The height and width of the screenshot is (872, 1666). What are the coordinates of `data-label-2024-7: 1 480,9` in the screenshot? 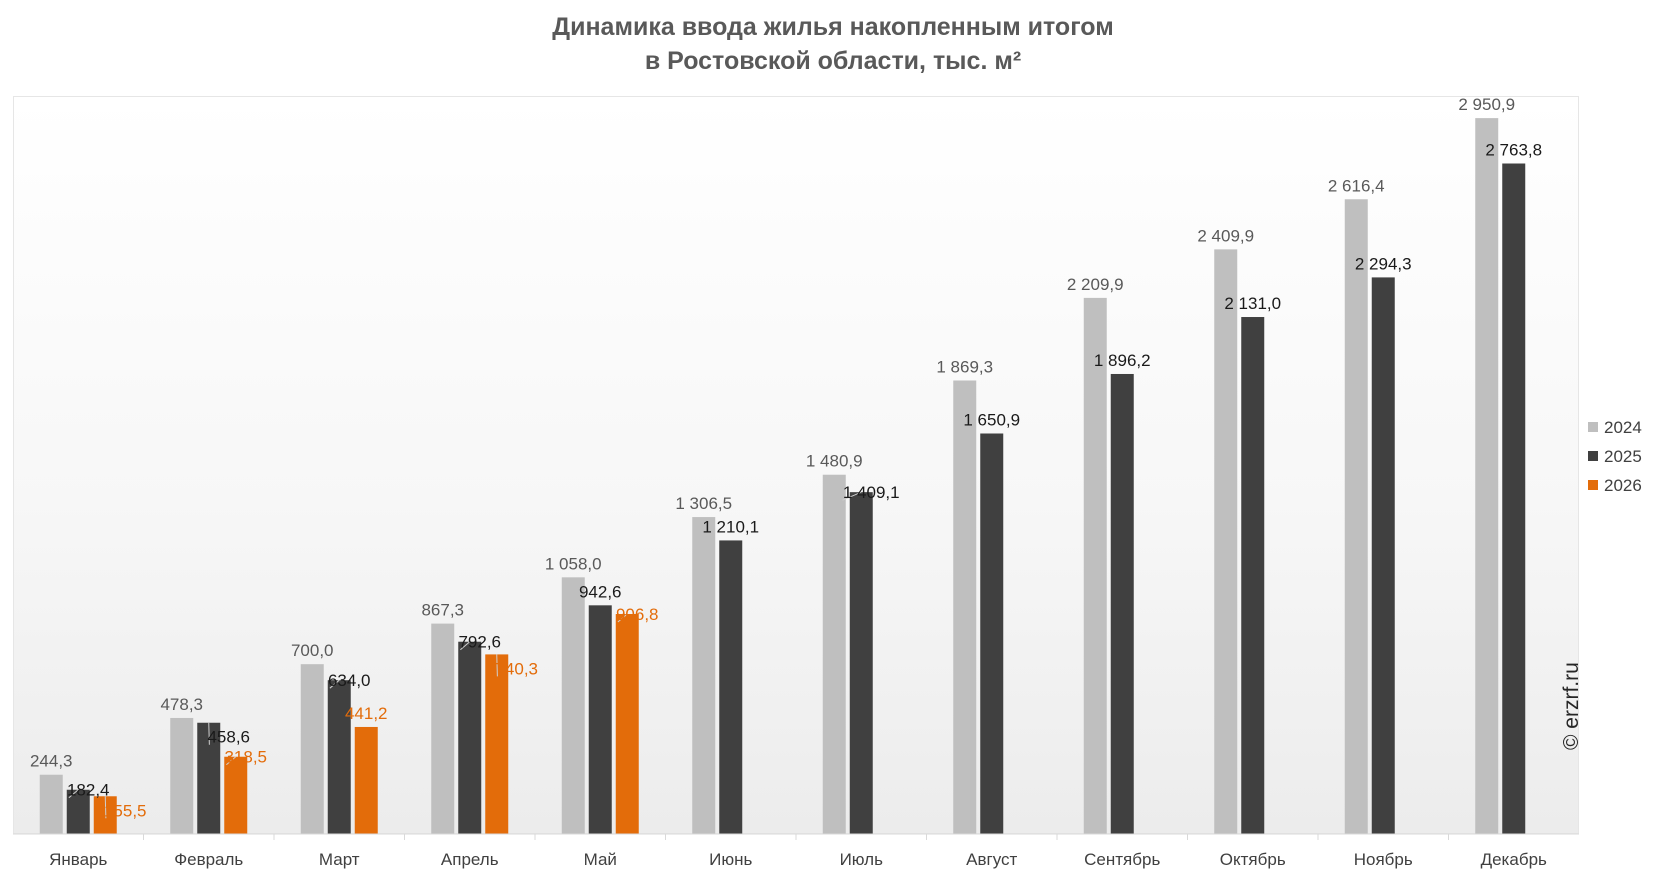 It's located at (834, 461).